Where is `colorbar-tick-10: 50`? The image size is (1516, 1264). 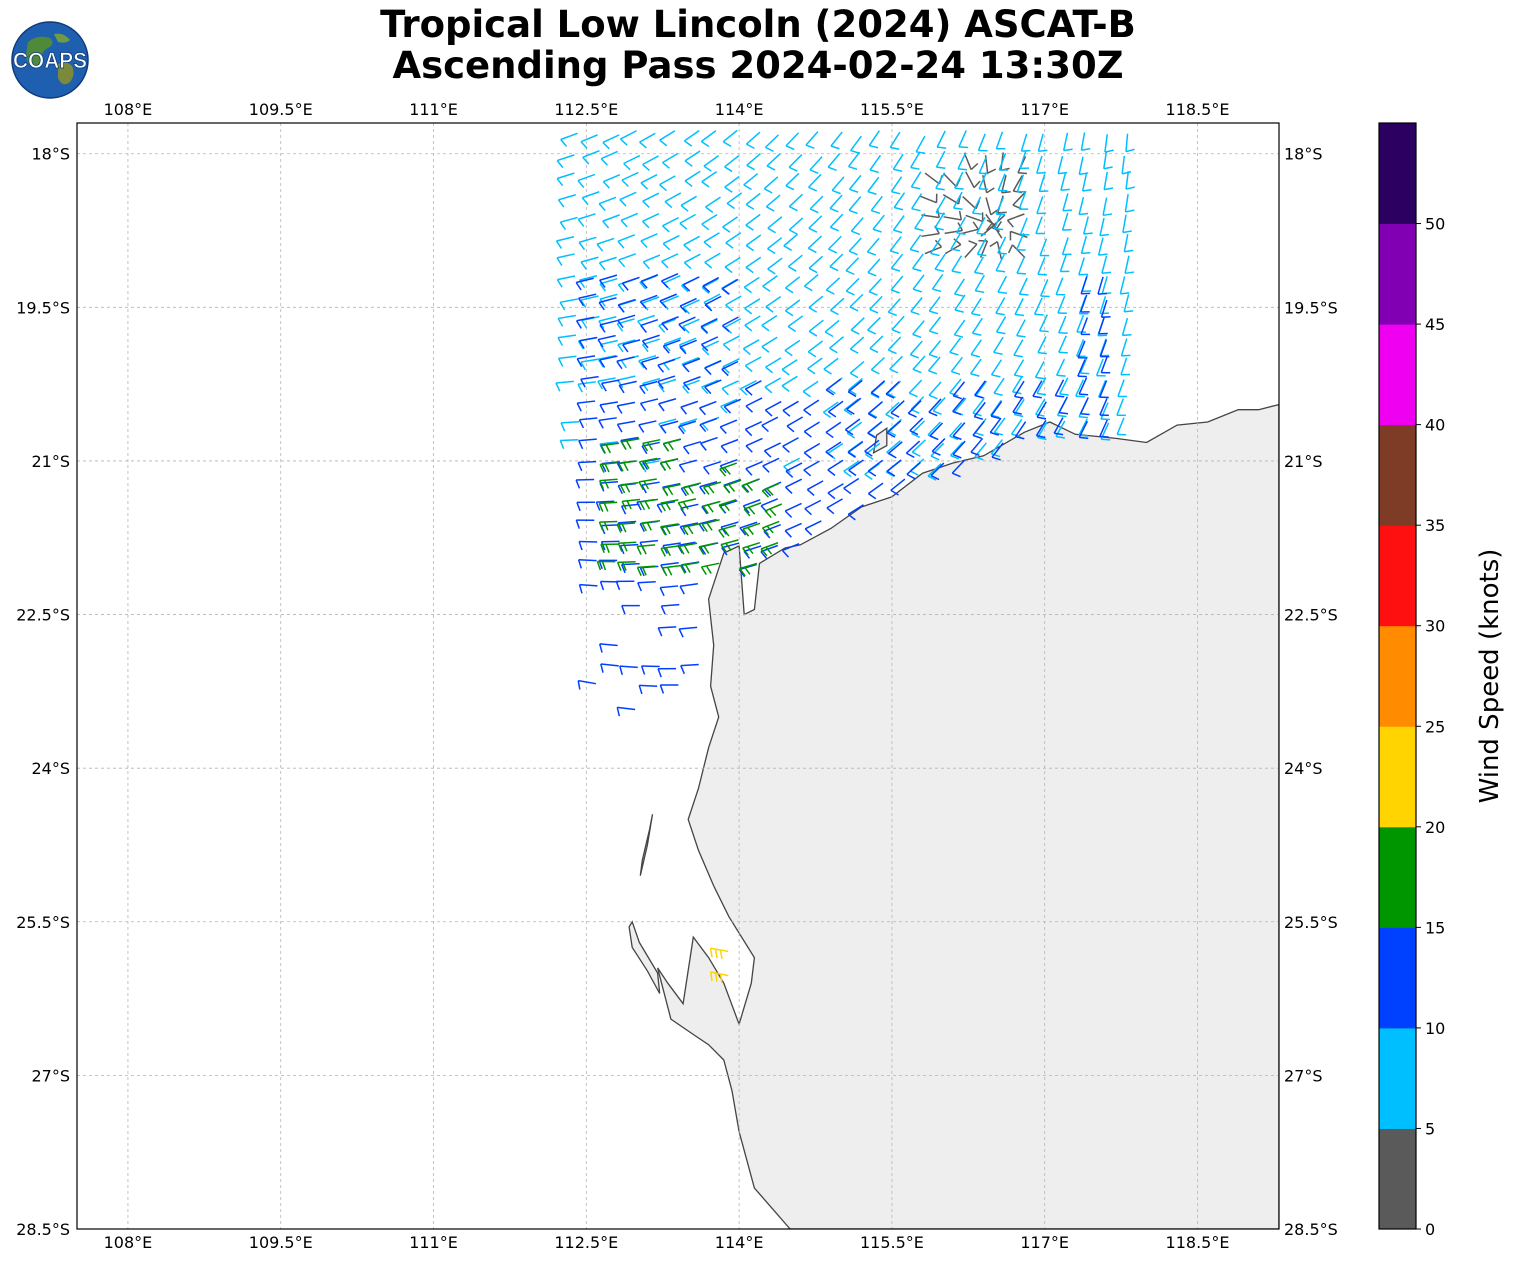 colorbar-tick-10: 50 is located at coordinates (1435, 224).